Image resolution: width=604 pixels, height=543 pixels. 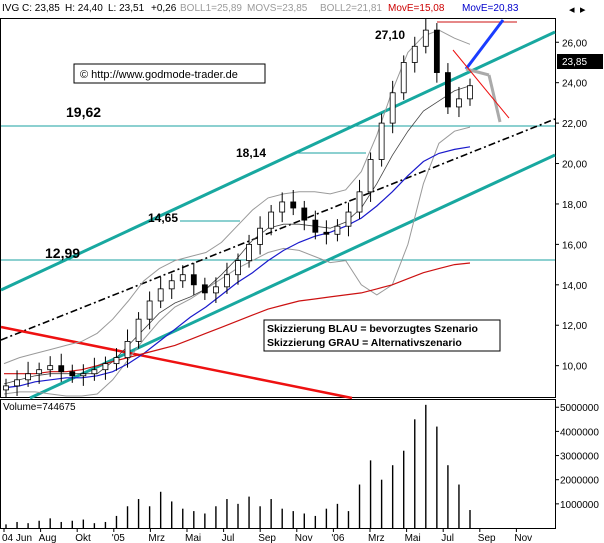 I want to click on price-tick-label: 18,00, so click(x=574, y=205).